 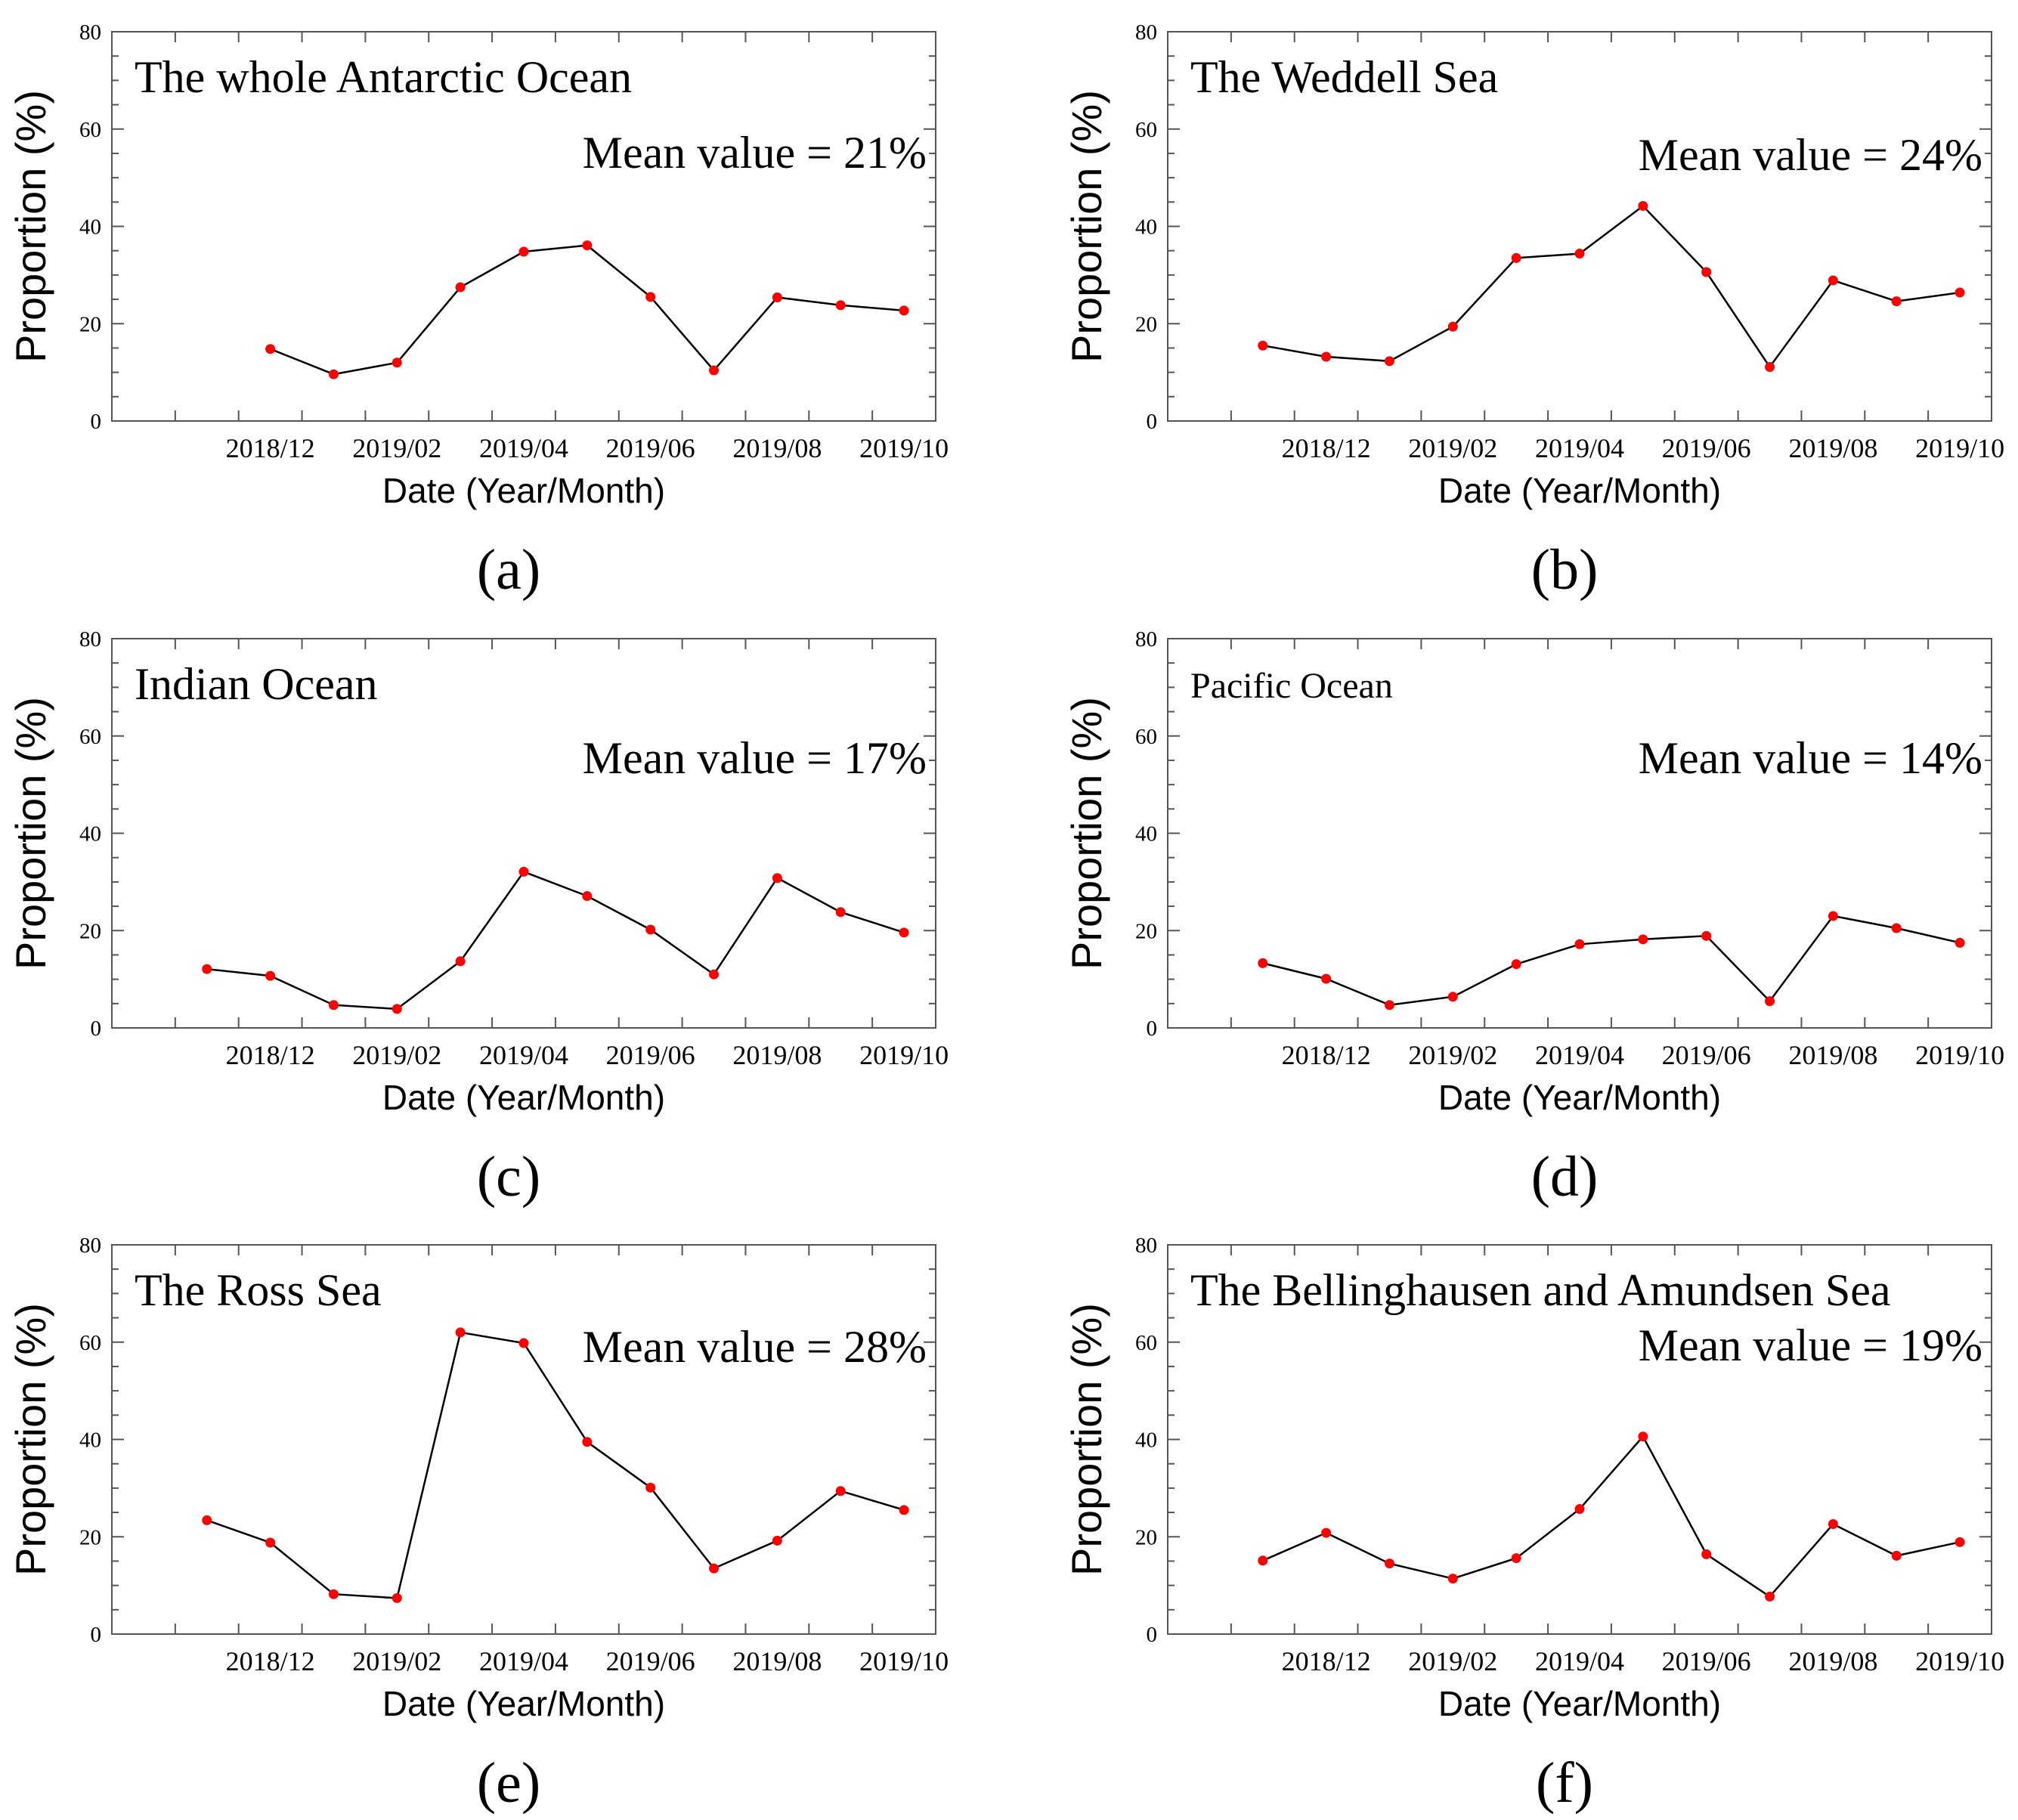 What do you see at coordinates (508, 1177) in the screenshot?
I see `panel-label: (c)` at bounding box center [508, 1177].